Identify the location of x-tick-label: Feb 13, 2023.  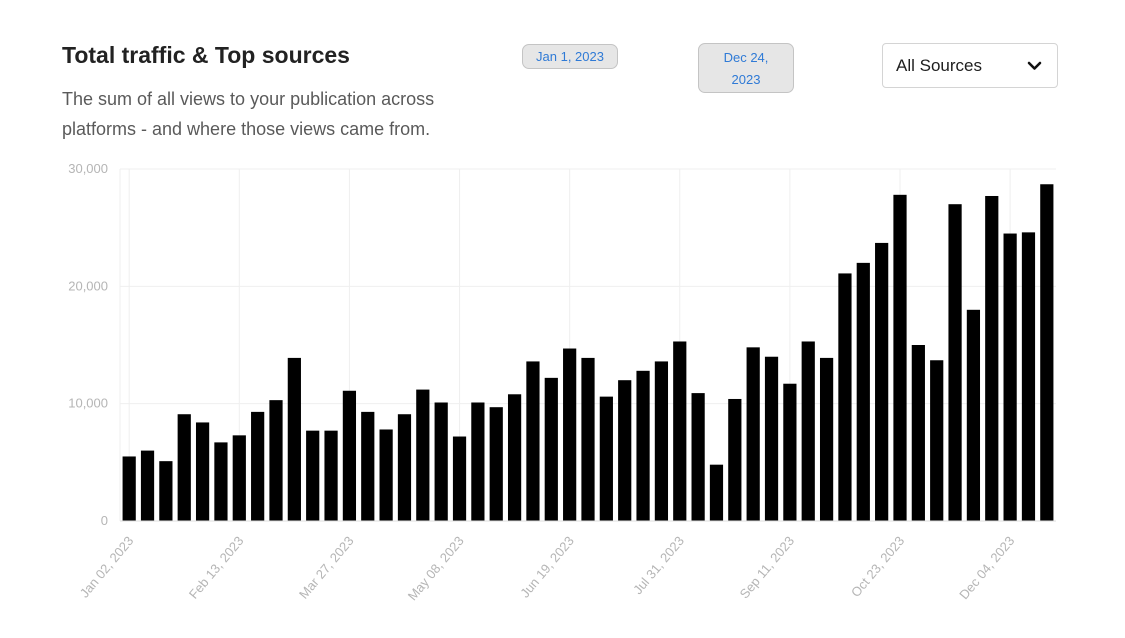
(216, 567).